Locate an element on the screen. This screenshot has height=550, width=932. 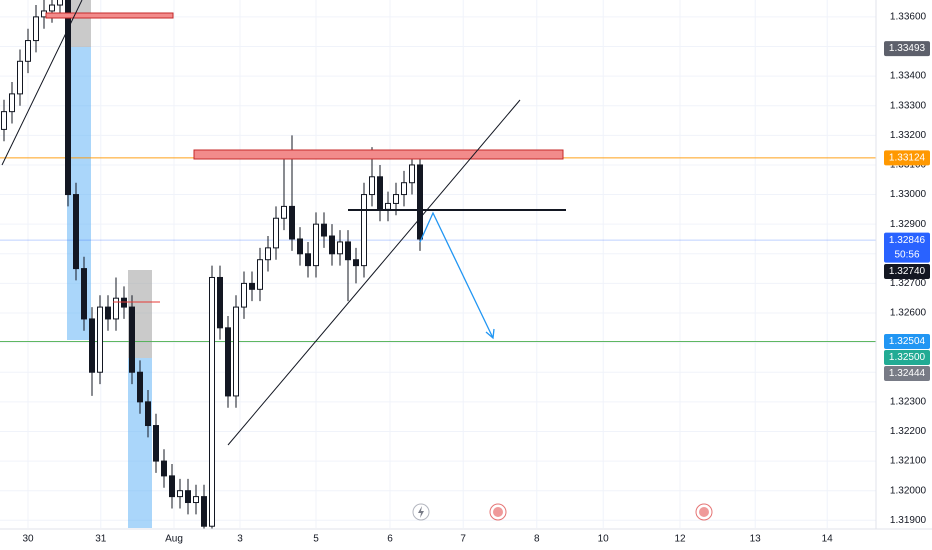
price-marker-label: 1.33124 is located at coordinates (907, 157).